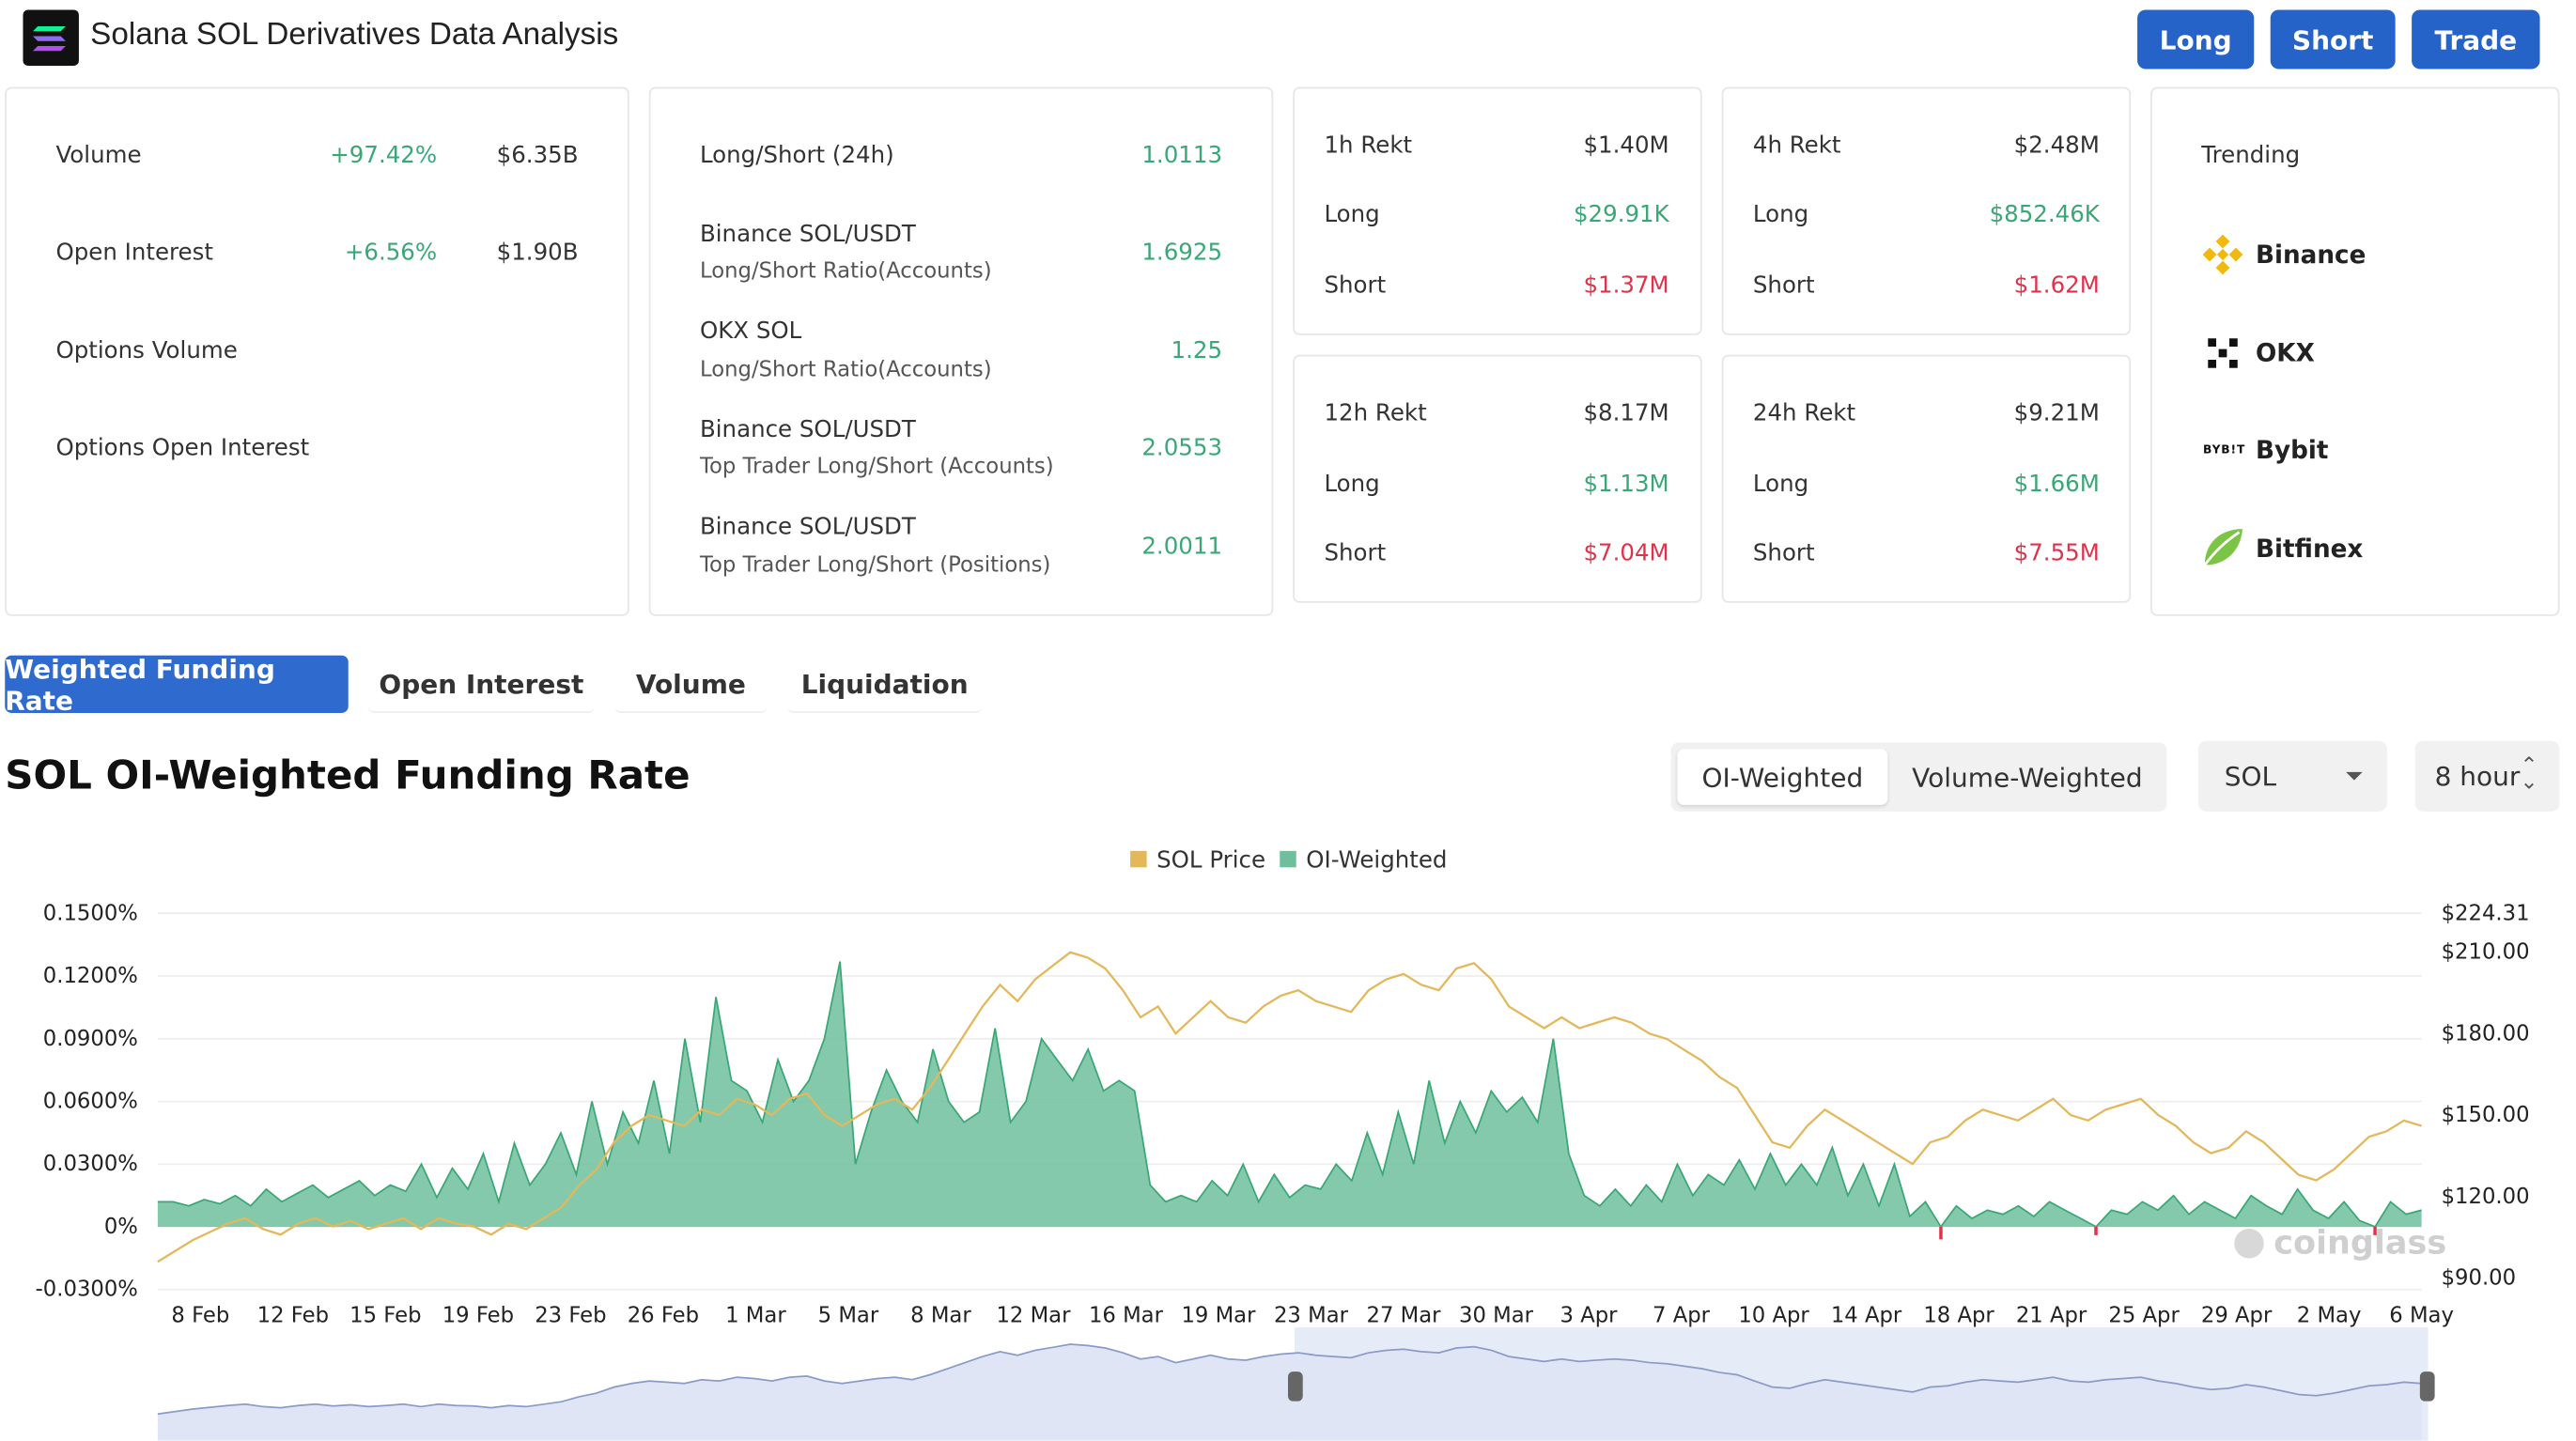 The height and width of the screenshot is (1441, 2576). I want to click on rekt-card-1h, so click(1498, 210).